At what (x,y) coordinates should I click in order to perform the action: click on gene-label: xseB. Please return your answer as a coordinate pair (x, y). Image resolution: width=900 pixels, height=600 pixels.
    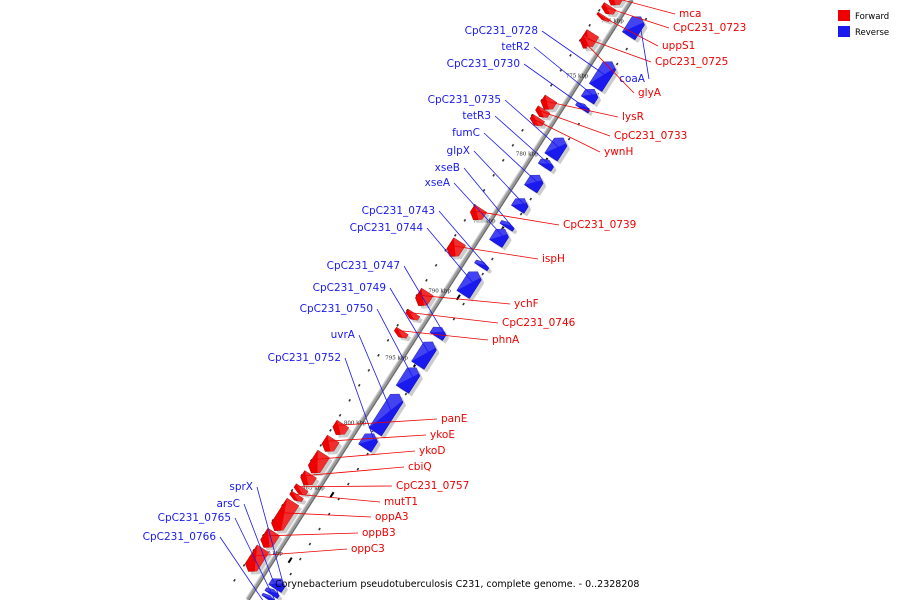
    Looking at the image, I should click on (447, 168).